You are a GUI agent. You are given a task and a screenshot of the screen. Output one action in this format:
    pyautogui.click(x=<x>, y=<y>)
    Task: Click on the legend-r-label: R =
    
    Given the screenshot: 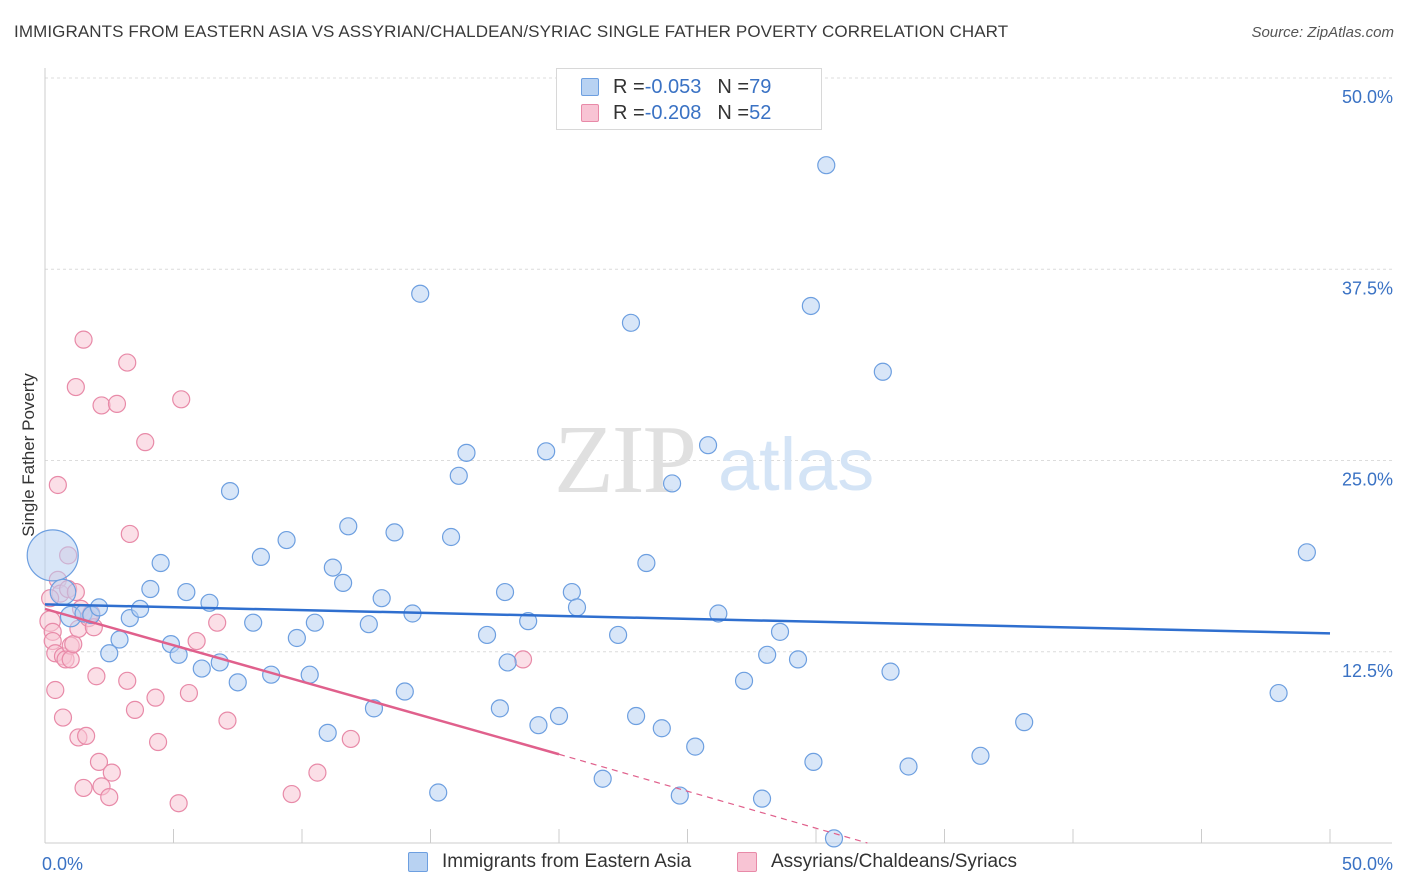 What is the action you would take?
    pyautogui.click(x=629, y=86)
    